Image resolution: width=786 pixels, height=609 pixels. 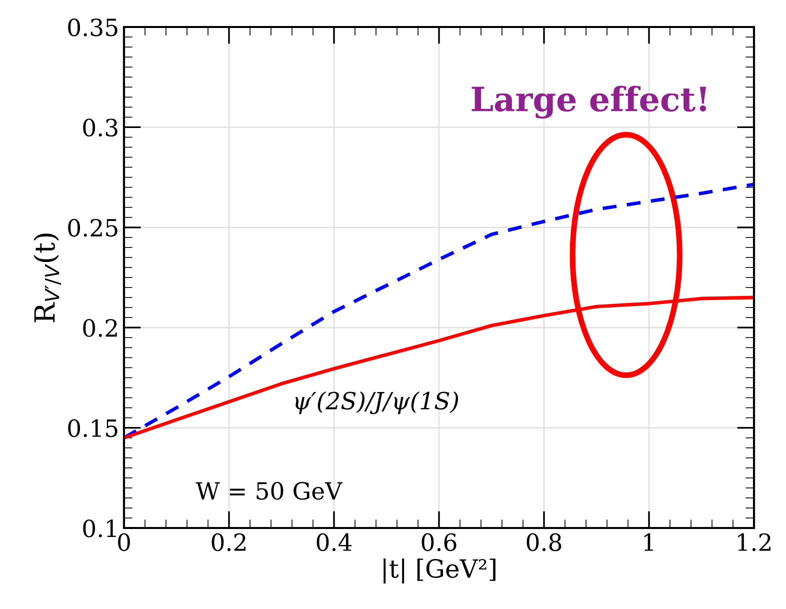 What do you see at coordinates (544, 542) in the screenshot?
I see `x-tick-label: 0.8` at bounding box center [544, 542].